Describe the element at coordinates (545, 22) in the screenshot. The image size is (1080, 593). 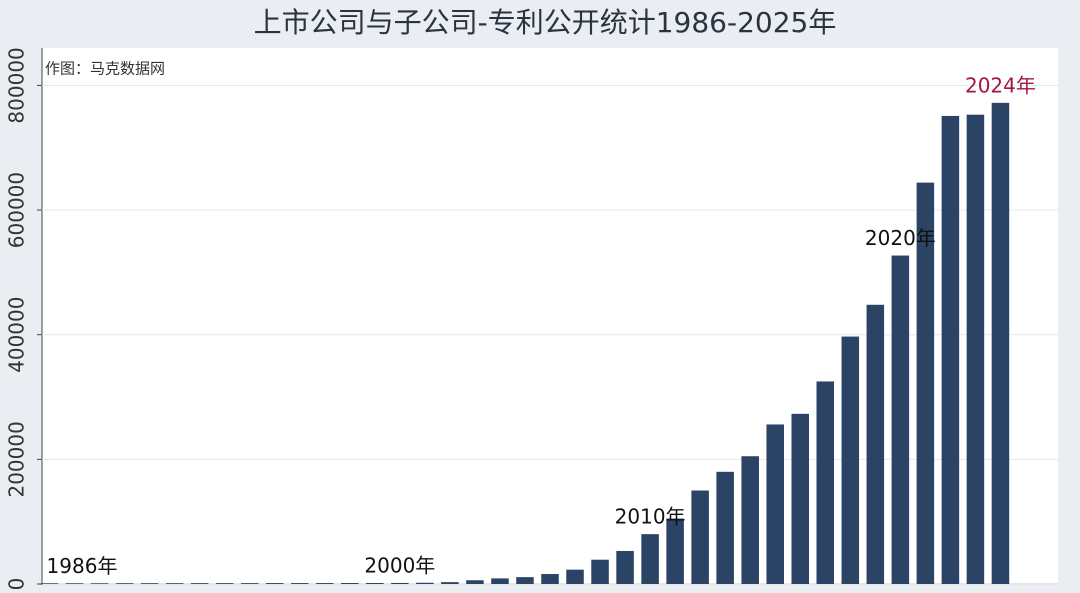
I see `chart-title: 上市公司与子公司-专利公开统计1986-2025年` at that location.